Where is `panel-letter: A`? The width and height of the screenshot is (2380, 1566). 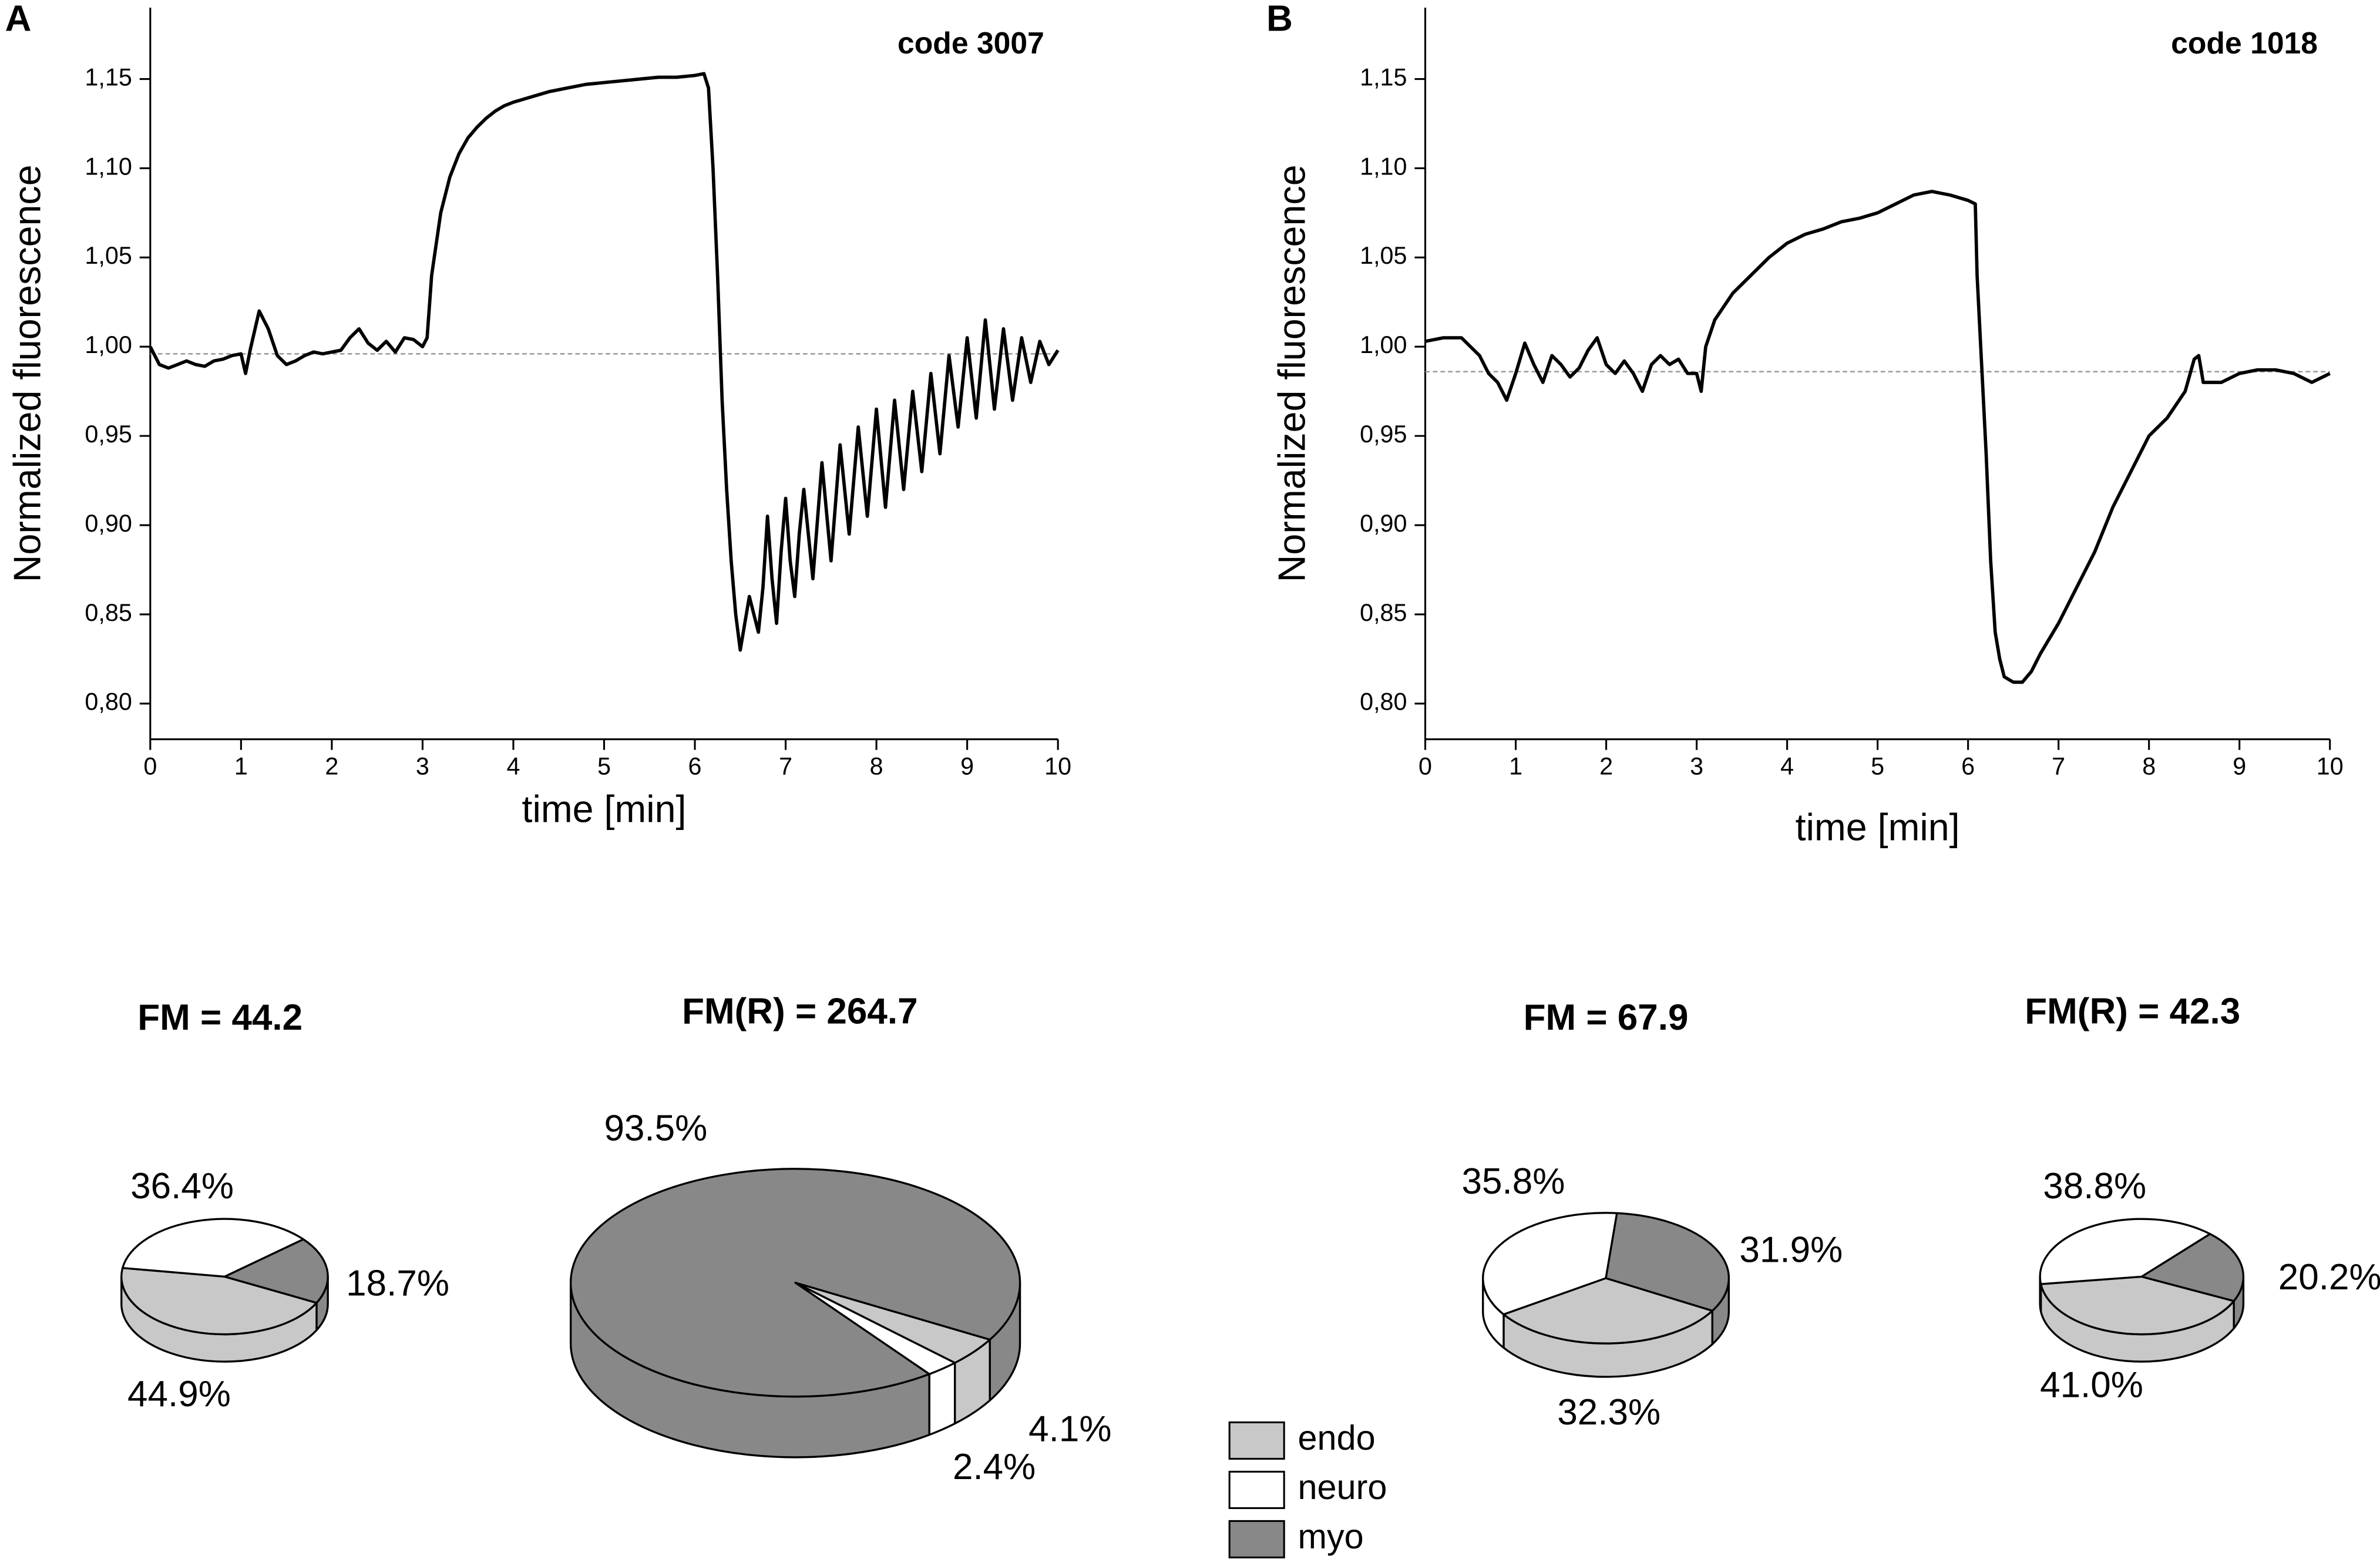
panel-letter: A is located at coordinates (18, 19).